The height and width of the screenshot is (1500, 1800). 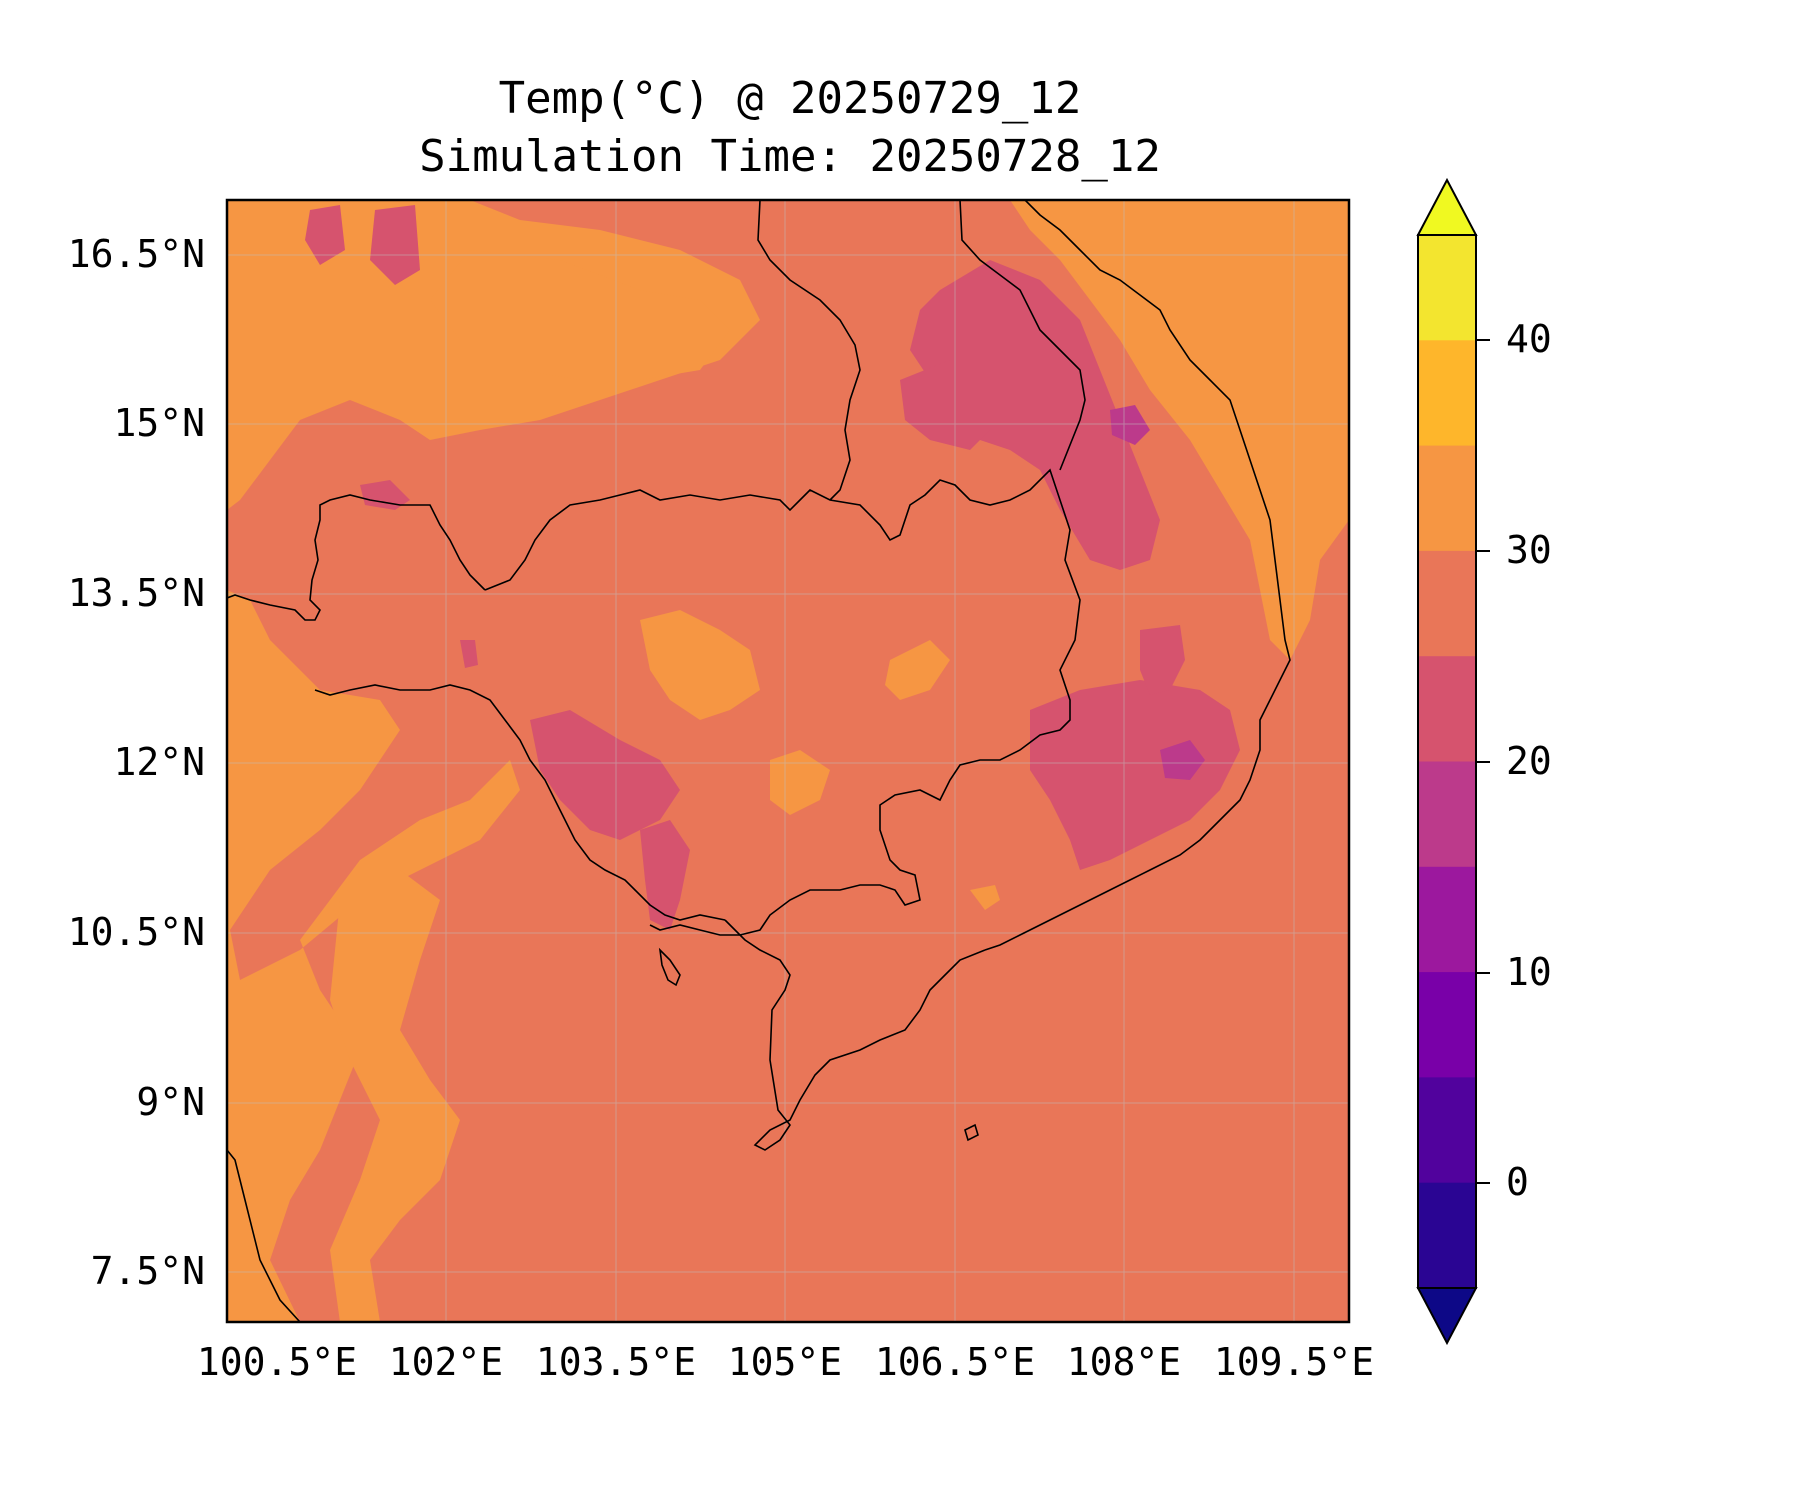 What do you see at coordinates (1517, 1182) in the screenshot?
I see `colorbar-tick-label: 0` at bounding box center [1517, 1182].